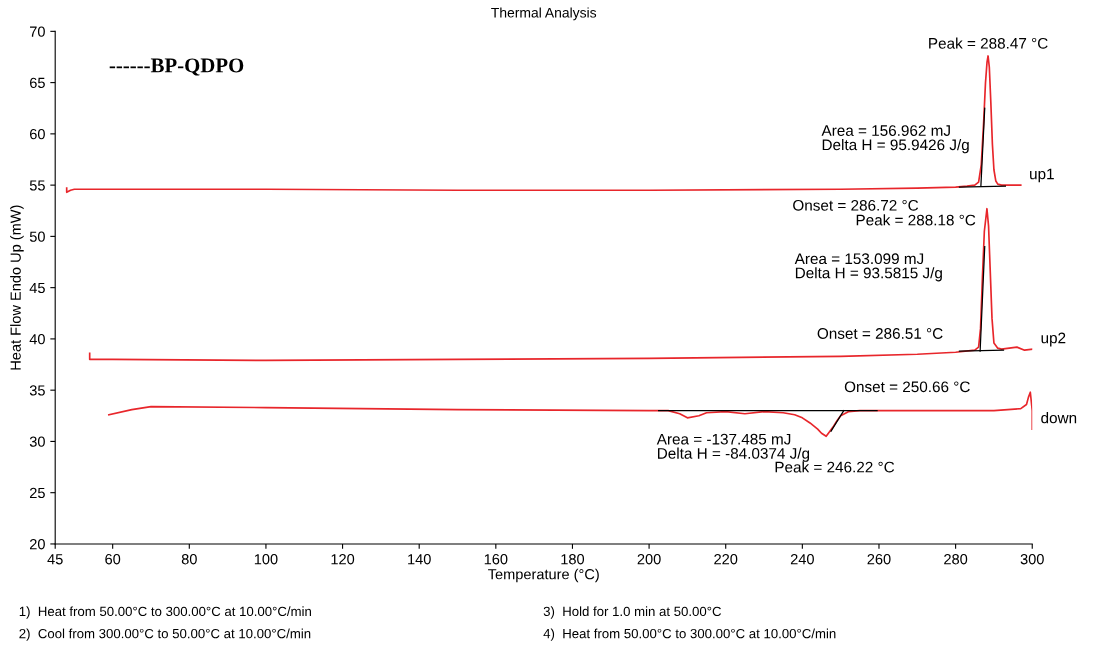 The height and width of the screenshot is (653, 1104). I want to click on x-tick-label: 45, so click(55, 559).